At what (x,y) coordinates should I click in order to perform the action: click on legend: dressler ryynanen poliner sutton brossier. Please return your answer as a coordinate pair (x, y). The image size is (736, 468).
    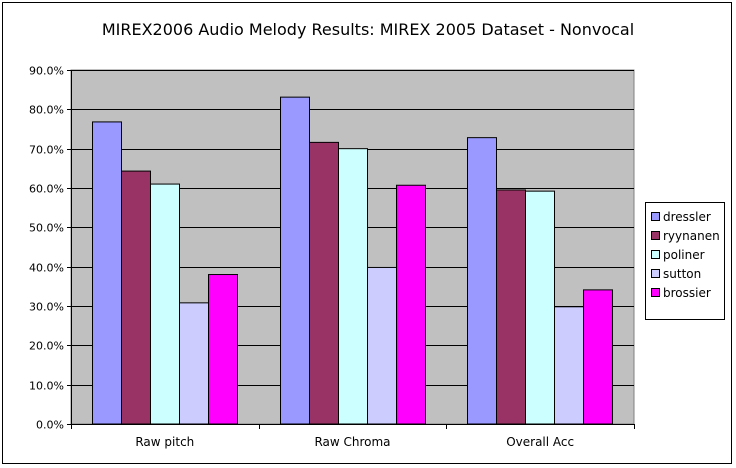
    Looking at the image, I should click on (685, 261).